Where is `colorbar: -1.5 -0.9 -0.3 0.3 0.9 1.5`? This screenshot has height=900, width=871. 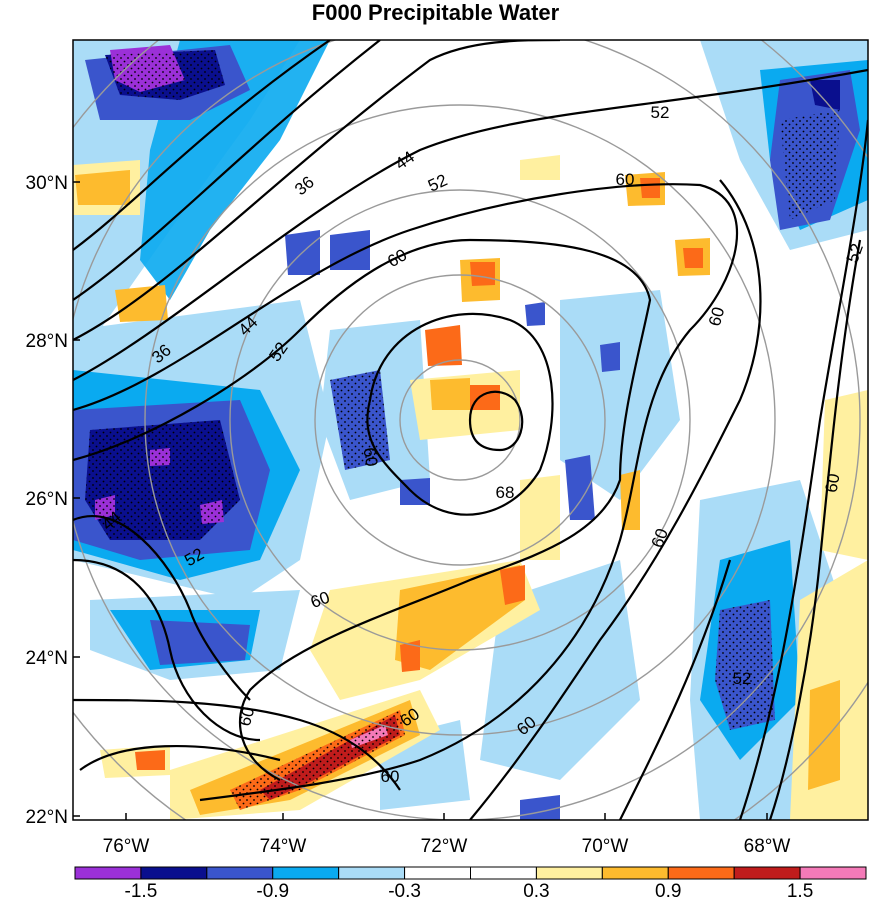 colorbar: -1.5 -0.9 -0.3 0.3 0.9 1.5 is located at coordinates (470, 883).